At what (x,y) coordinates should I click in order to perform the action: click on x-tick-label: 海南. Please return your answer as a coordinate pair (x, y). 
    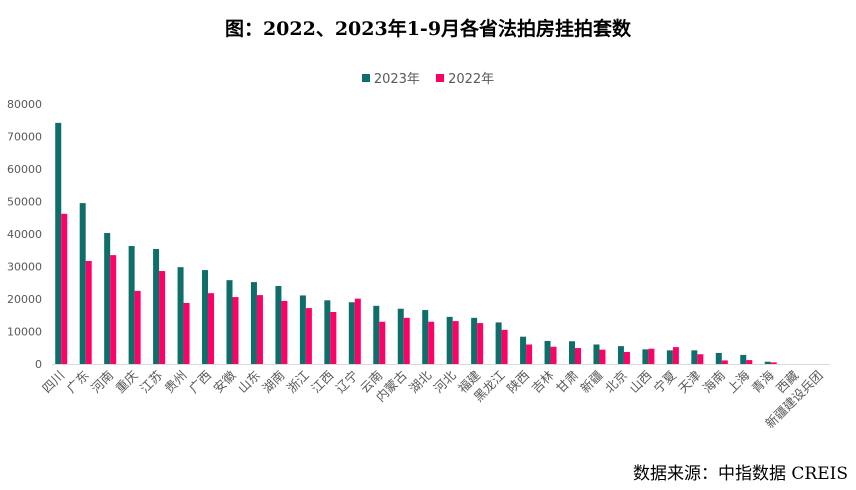
    Looking at the image, I should click on (714, 382).